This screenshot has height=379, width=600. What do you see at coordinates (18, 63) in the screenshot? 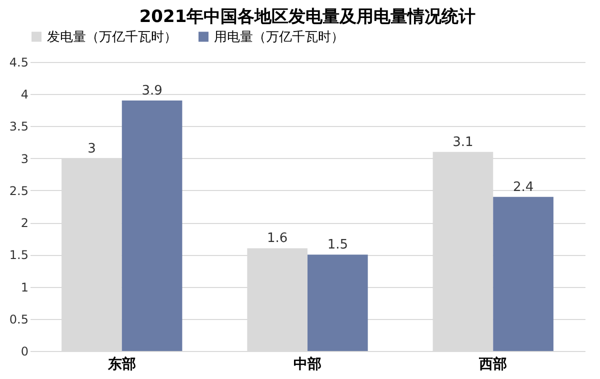
I see `y-tick-label: 4.5` at bounding box center [18, 63].